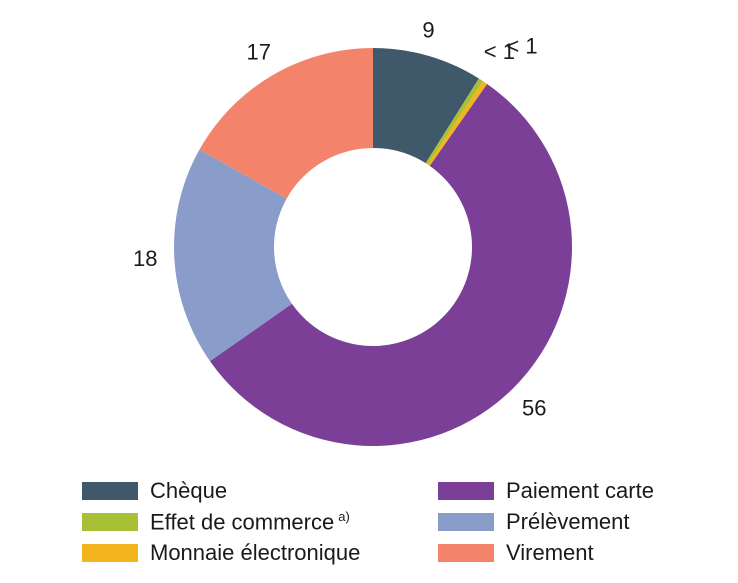 This screenshot has width=738, height=583. What do you see at coordinates (580, 490) in the screenshot?
I see `legend-label-paiement-carte: Paiement carte` at bounding box center [580, 490].